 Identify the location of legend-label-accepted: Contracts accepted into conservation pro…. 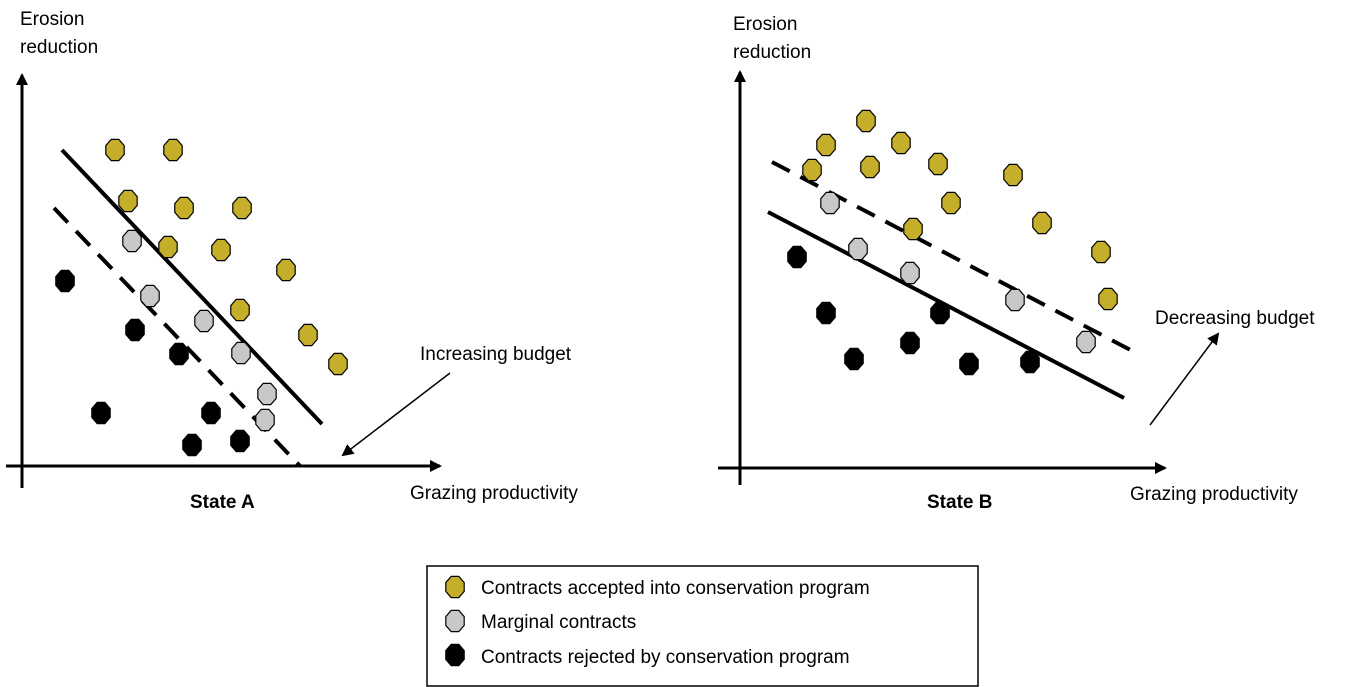
(675, 588).